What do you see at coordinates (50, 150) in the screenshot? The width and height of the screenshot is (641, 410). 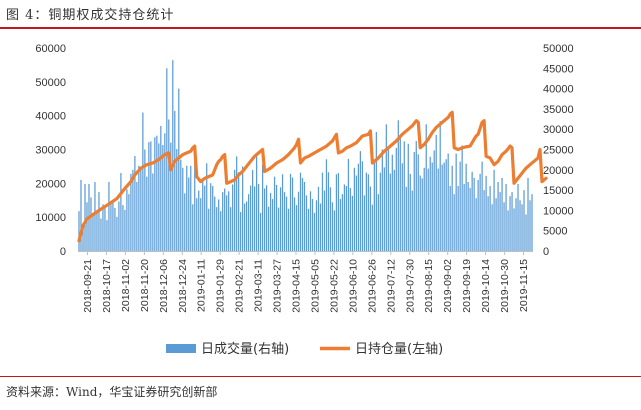 I see `left-axis: 0 10000 20000 30000 40000 50000 60000` at bounding box center [50, 150].